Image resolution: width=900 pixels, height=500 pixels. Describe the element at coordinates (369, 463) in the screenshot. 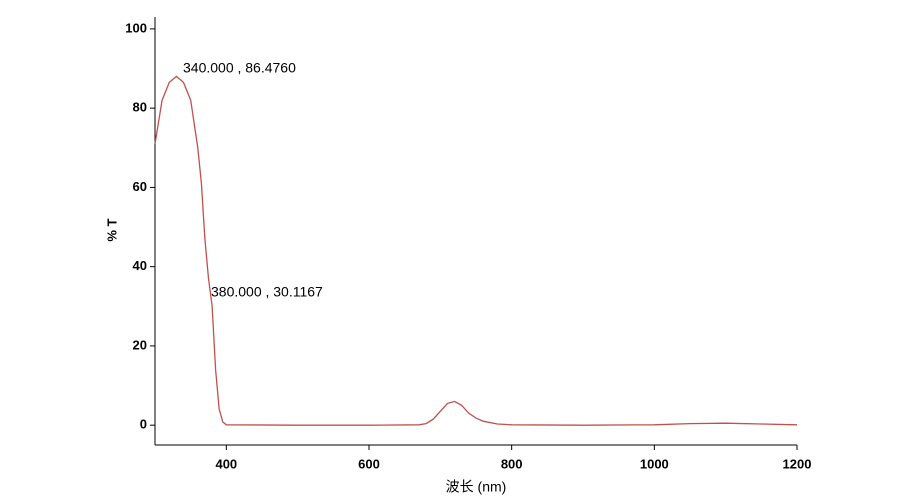

I see `x-tick-label: 600` at that location.